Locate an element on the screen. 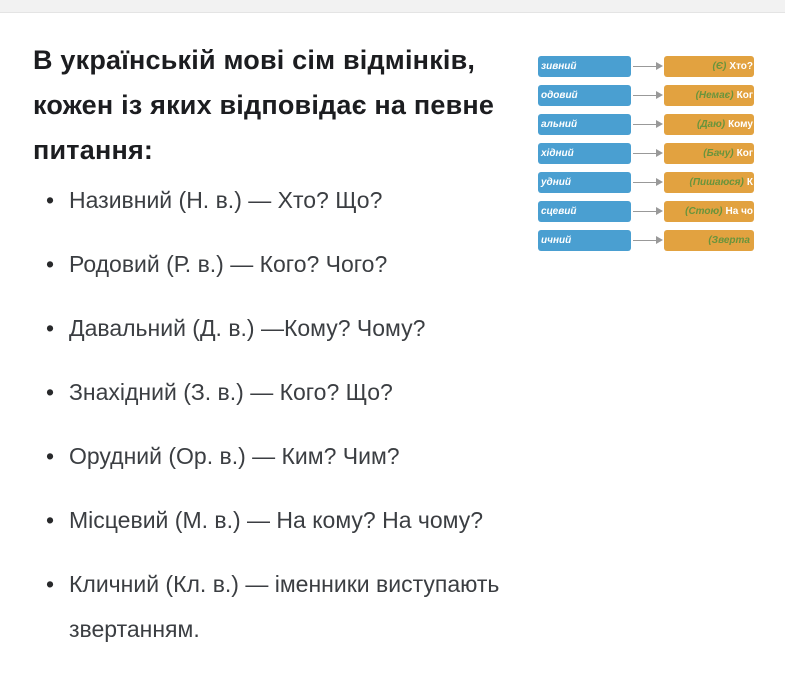 Image resolution: width=785 pixels, height=699 pixels. hint-text: (Є) is located at coordinates (719, 66).